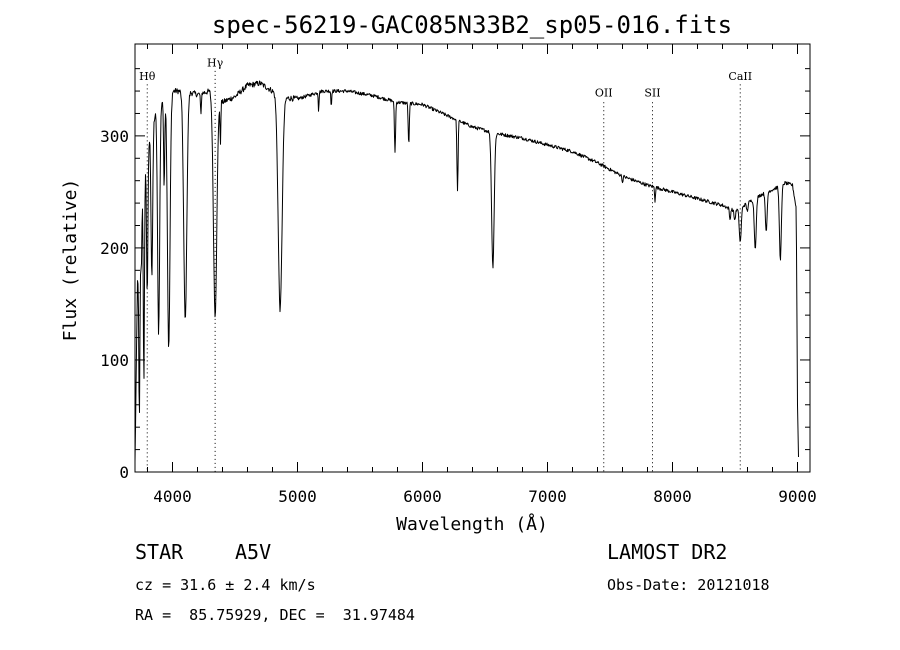  What do you see at coordinates (114, 248) in the screenshot?
I see `y-tick-label: 200` at bounding box center [114, 248].